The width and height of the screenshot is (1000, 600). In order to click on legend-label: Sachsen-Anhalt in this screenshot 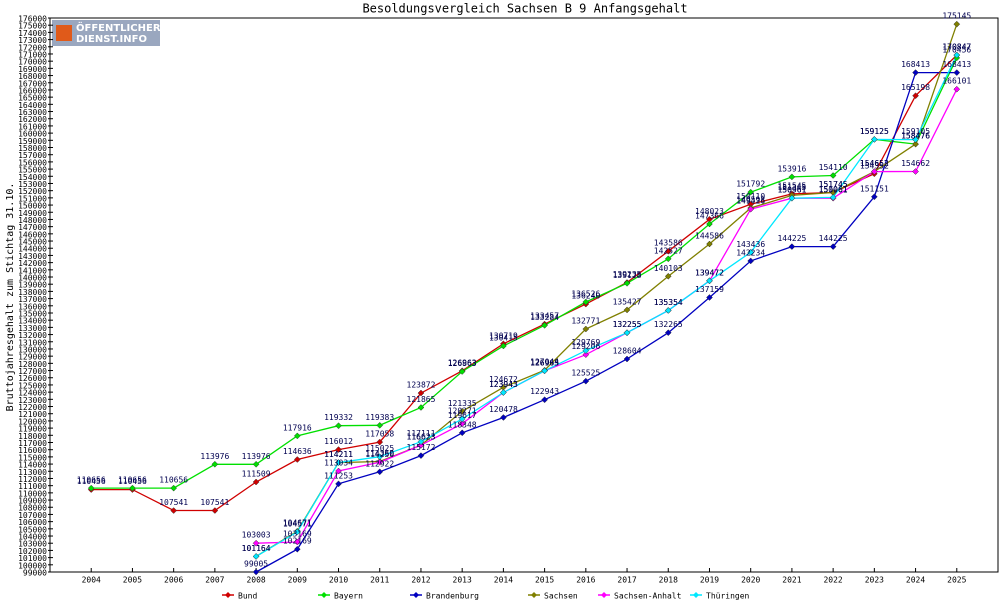, I will do `click(648, 596)`.